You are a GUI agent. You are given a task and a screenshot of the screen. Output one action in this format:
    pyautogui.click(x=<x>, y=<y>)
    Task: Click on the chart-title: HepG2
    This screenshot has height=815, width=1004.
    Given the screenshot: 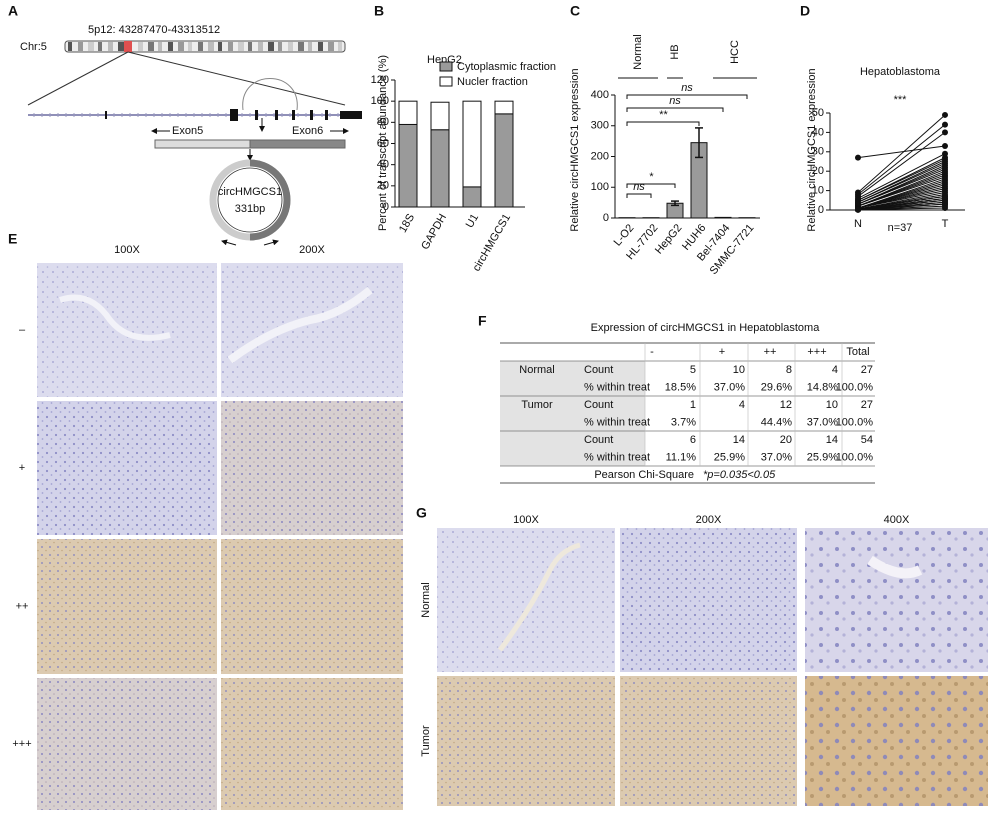 What is the action you would take?
    pyautogui.click(x=444, y=60)
    